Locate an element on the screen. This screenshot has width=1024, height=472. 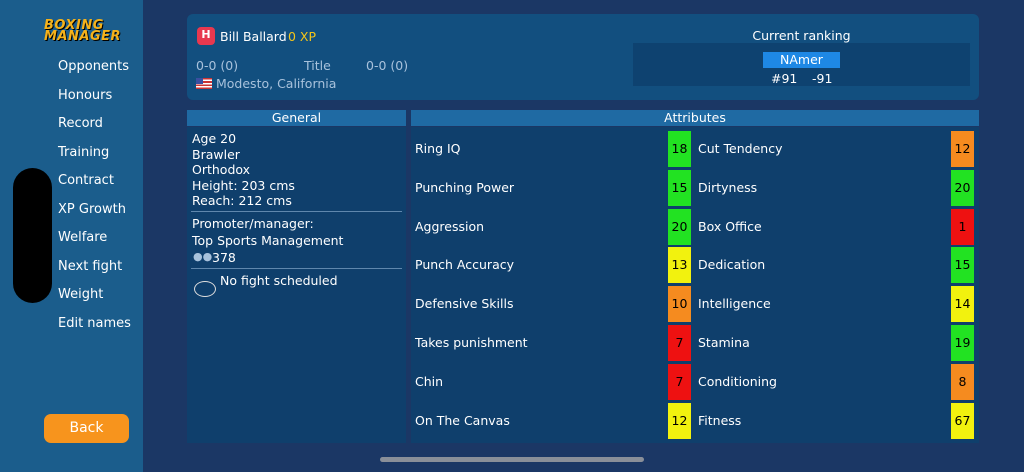
attributes-header: Attributes is located at coordinates (695, 118).